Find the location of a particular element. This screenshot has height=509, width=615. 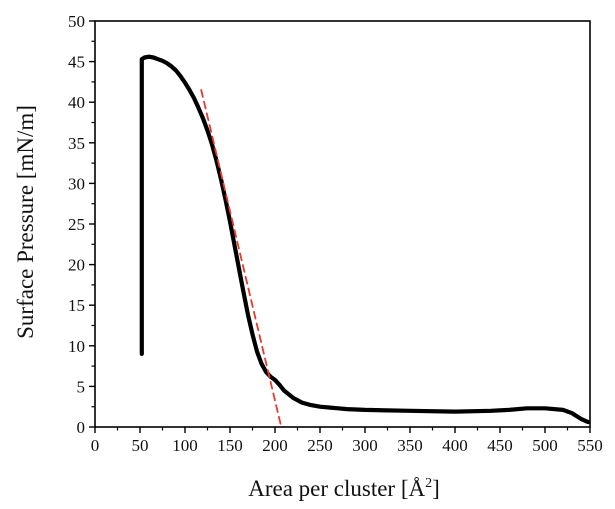

y-tick-label: 10 is located at coordinates (76, 346).